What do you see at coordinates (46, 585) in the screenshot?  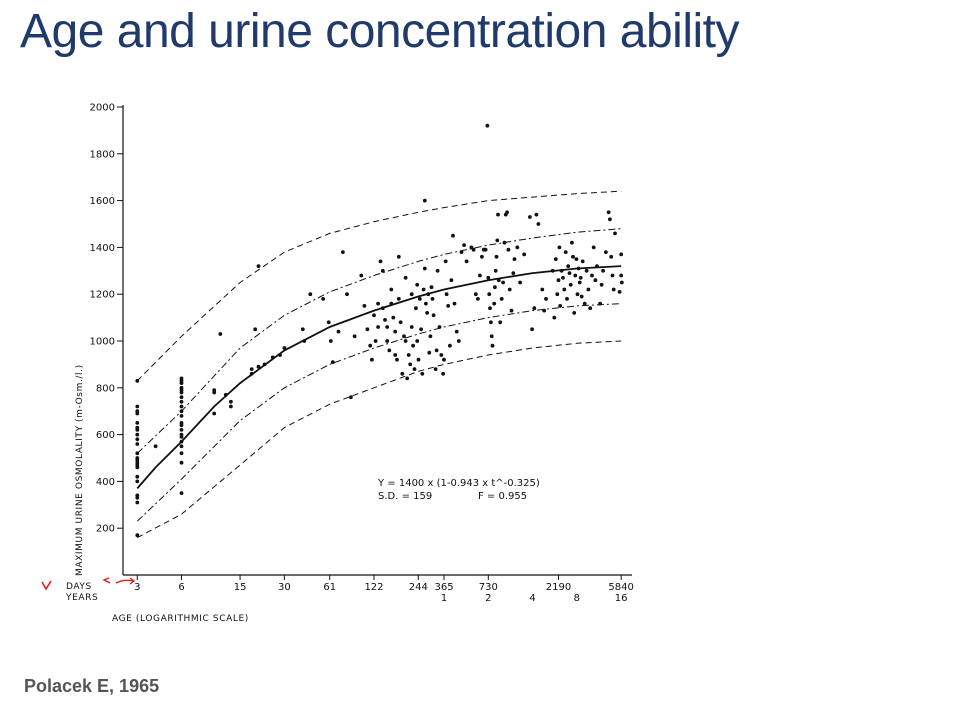 I see `check-mark-annotation` at bounding box center [46, 585].